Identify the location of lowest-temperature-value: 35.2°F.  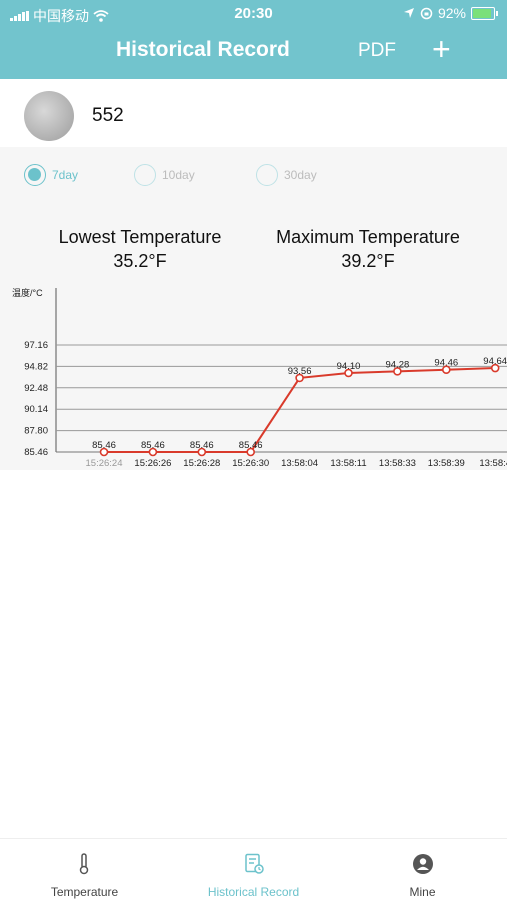
(140, 261).